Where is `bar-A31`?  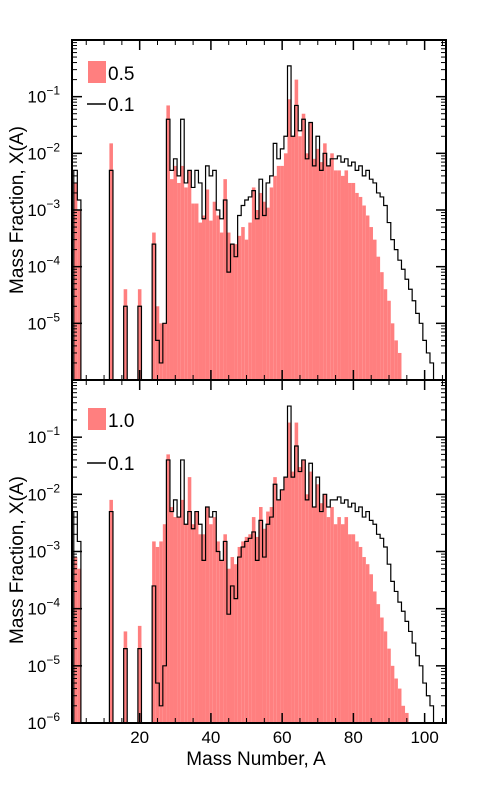
bar-A31 is located at coordinates (179, 281).